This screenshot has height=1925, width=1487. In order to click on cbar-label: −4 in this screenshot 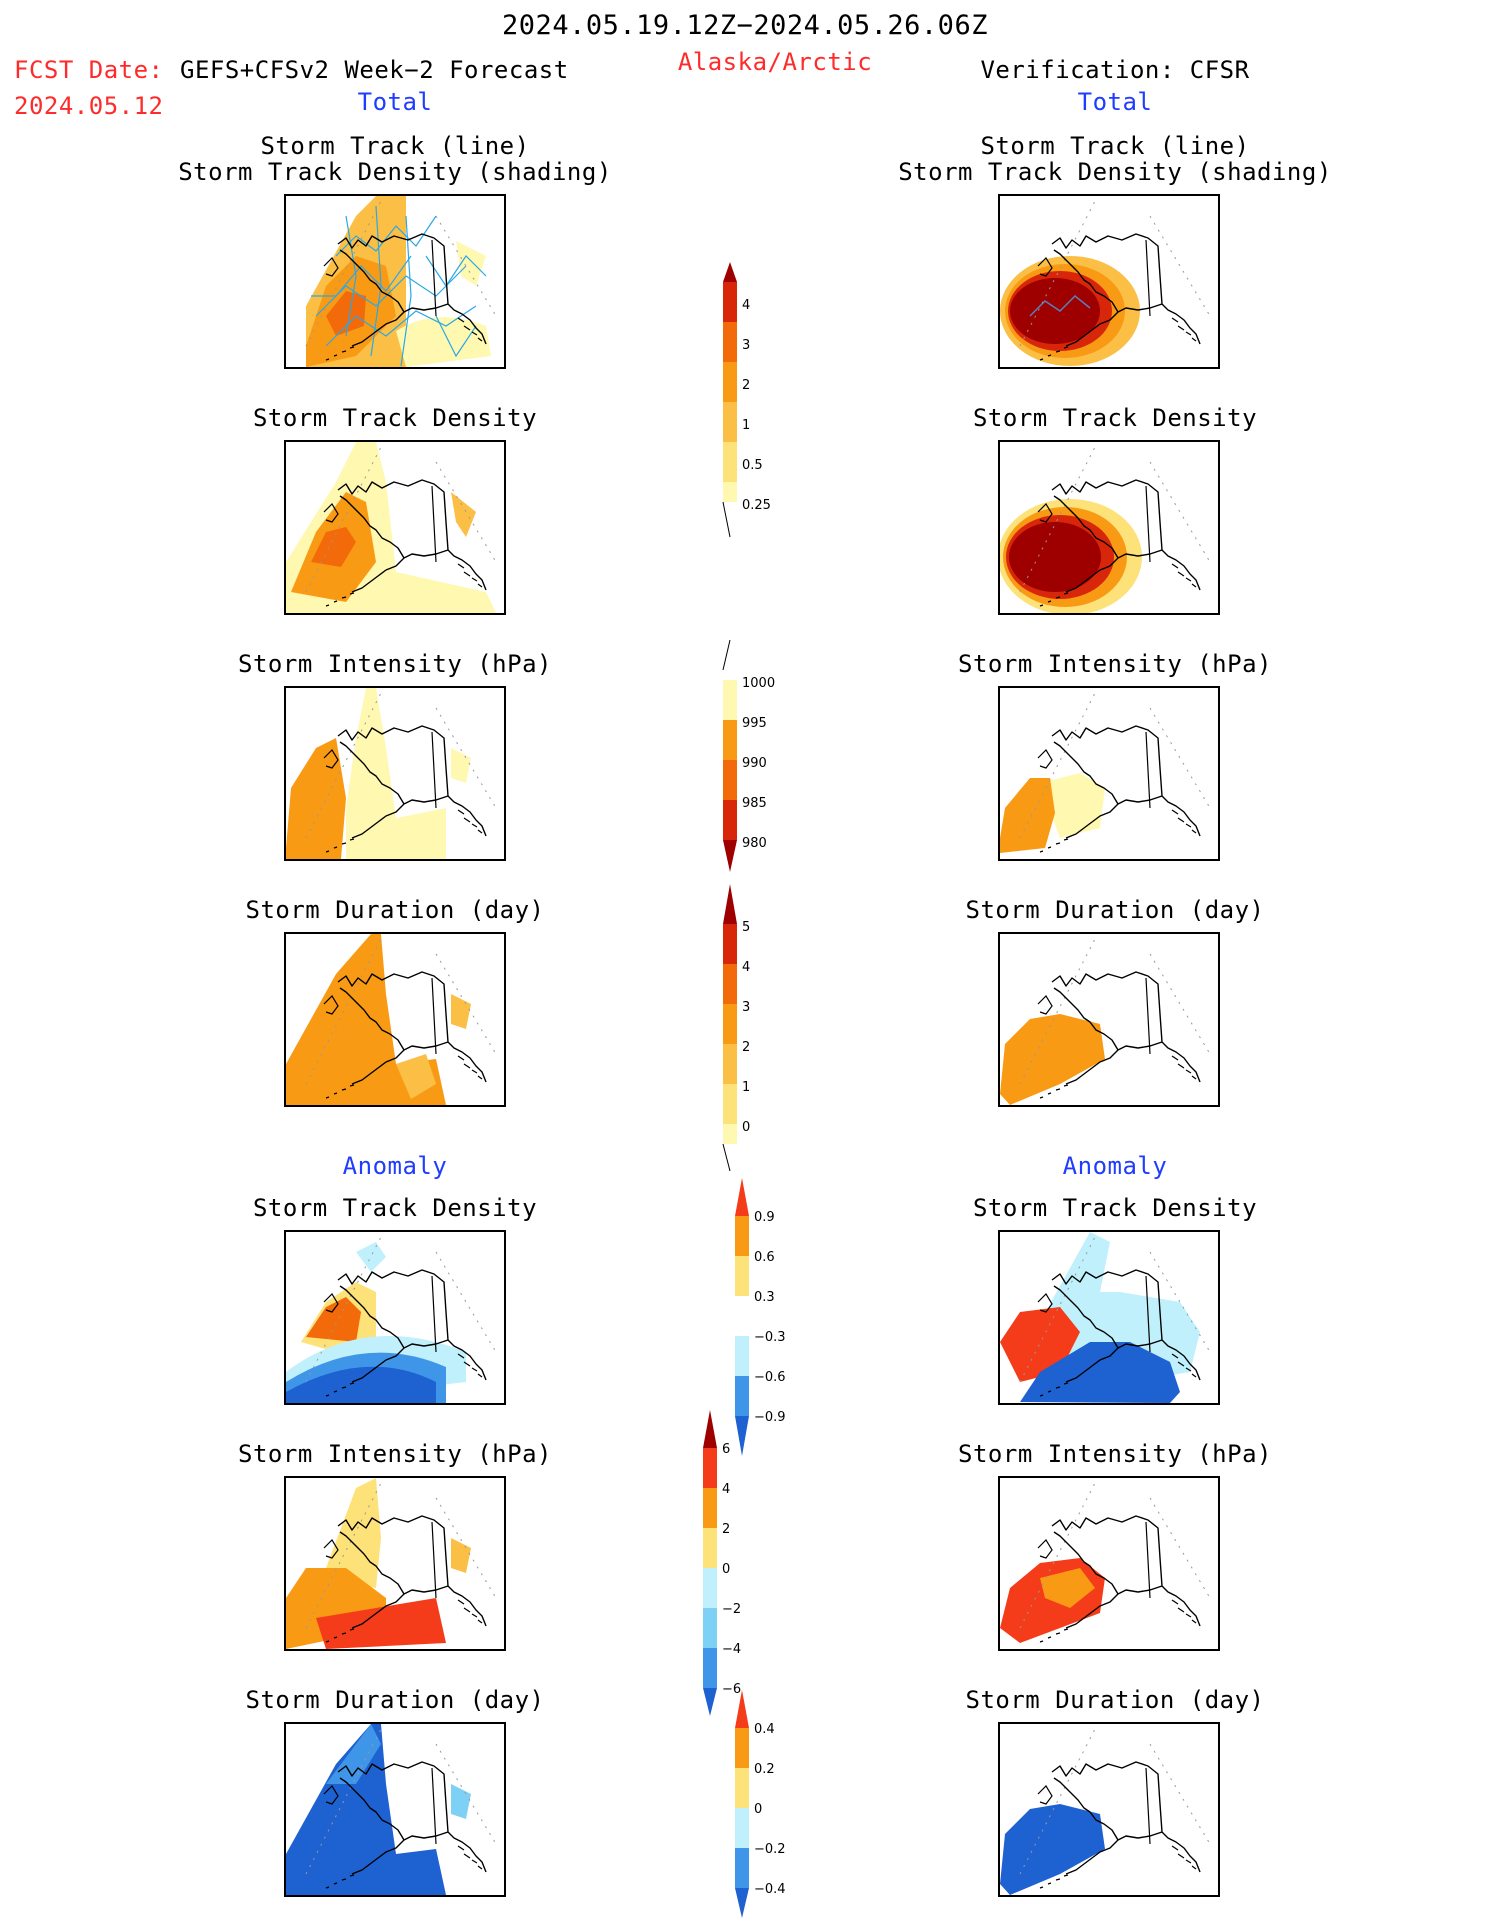, I will do `click(731, 1649)`.